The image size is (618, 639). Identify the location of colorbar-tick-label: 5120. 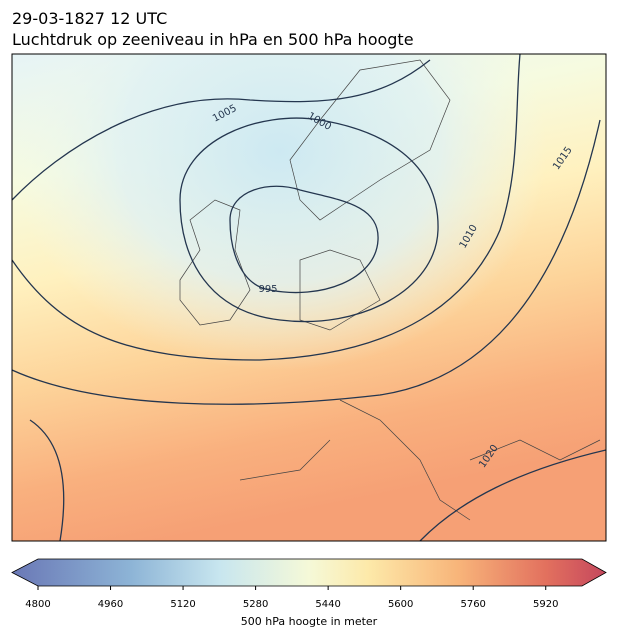
(182, 604).